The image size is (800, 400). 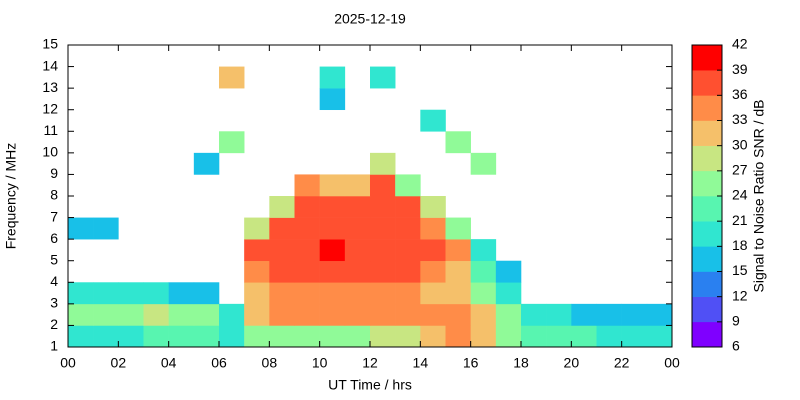 What do you see at coordinates (740, 44) in the screenshot?
I see `colorbar-tick-label: 42` at bounding box center [740, 44].